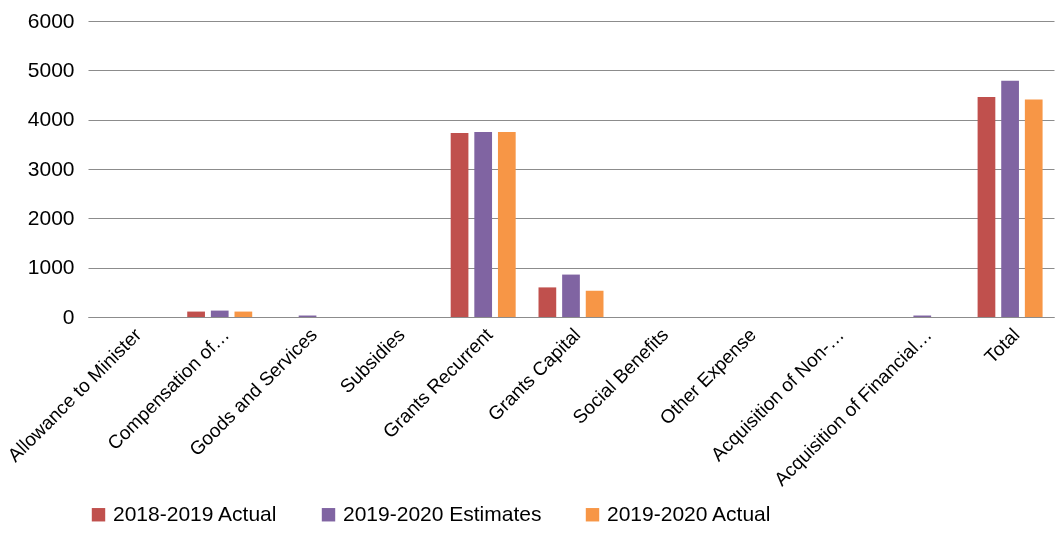 This screenshot has height=533, width=1056. What do you see at coordinates (51, 119) in the screenshot?
I see `y-tick-label: 4000` at bounding box center [51, 119].